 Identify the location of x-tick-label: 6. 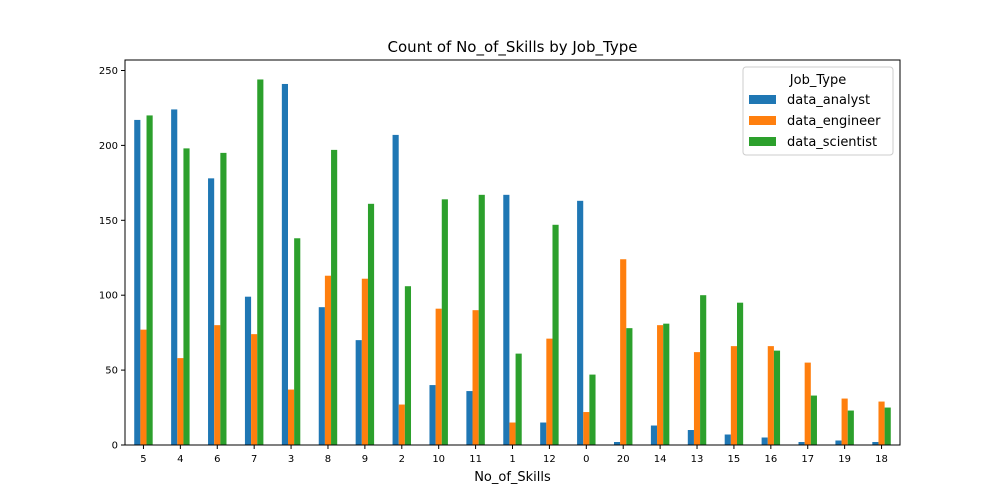
(217, 459).